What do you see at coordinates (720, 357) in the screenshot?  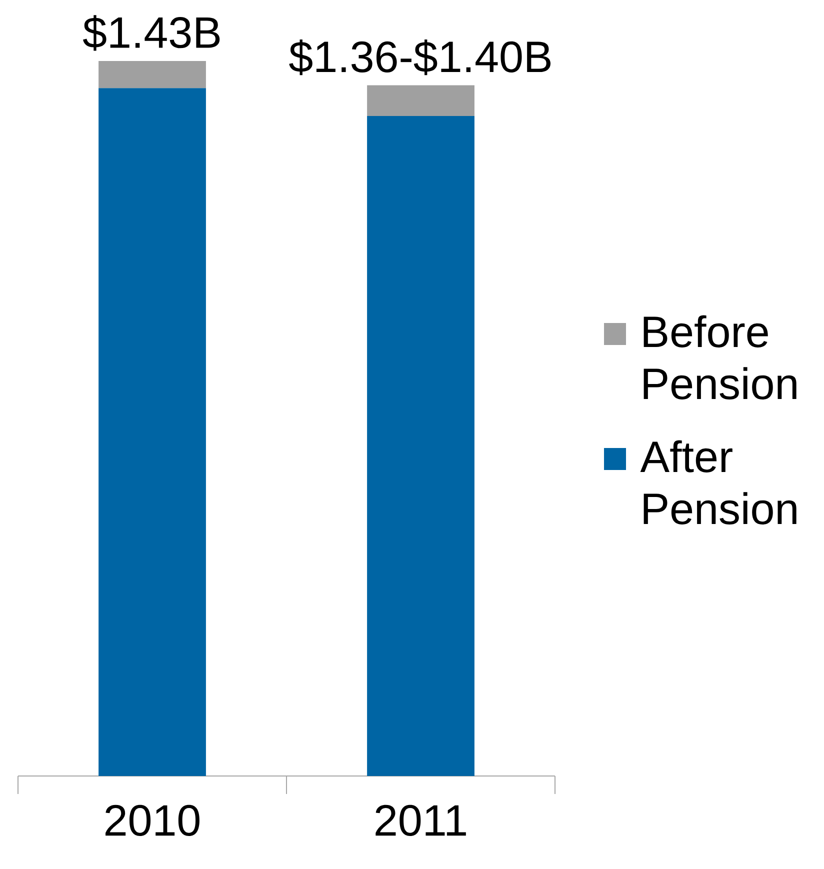 I see `legend-label: Before Pension` at bounding box center [720, 357].